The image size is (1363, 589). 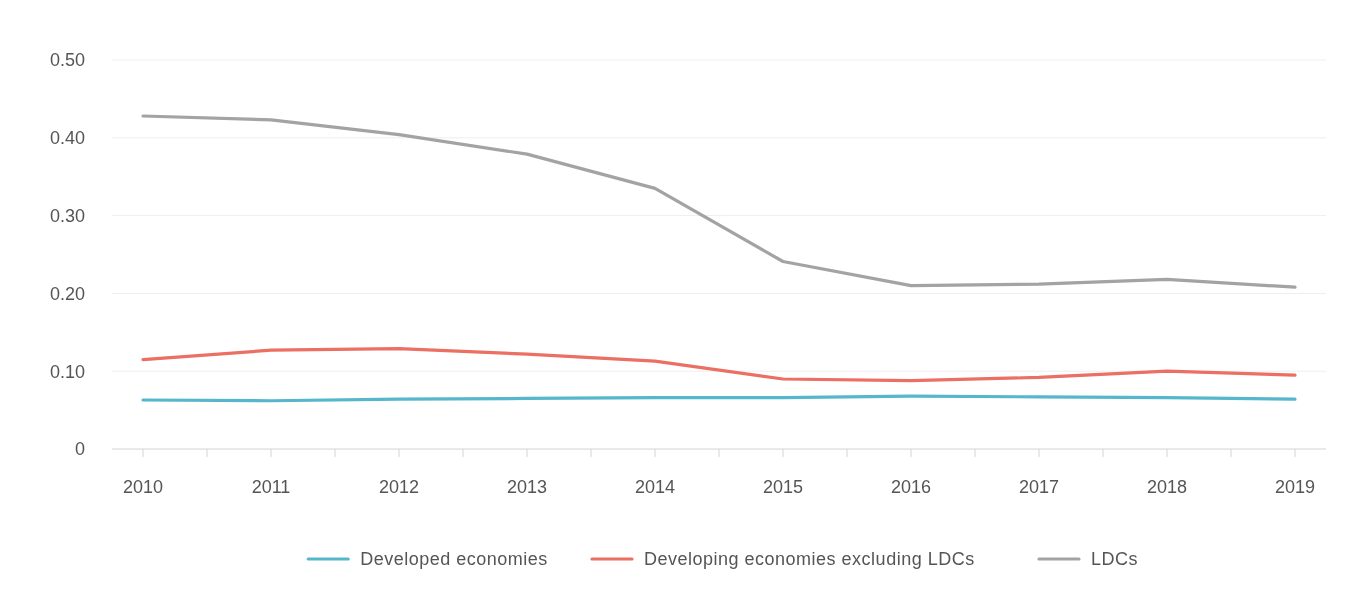 What do you see at coordinates (527, 487) in the screenshot?
I see `x-tick-label: 2013` at bounding box center [527, 487].